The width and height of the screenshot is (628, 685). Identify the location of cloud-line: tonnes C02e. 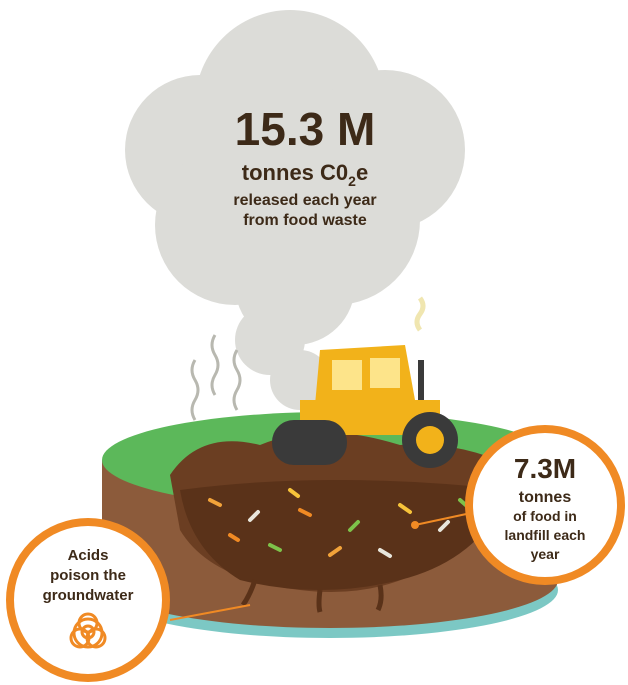
(305, 174).